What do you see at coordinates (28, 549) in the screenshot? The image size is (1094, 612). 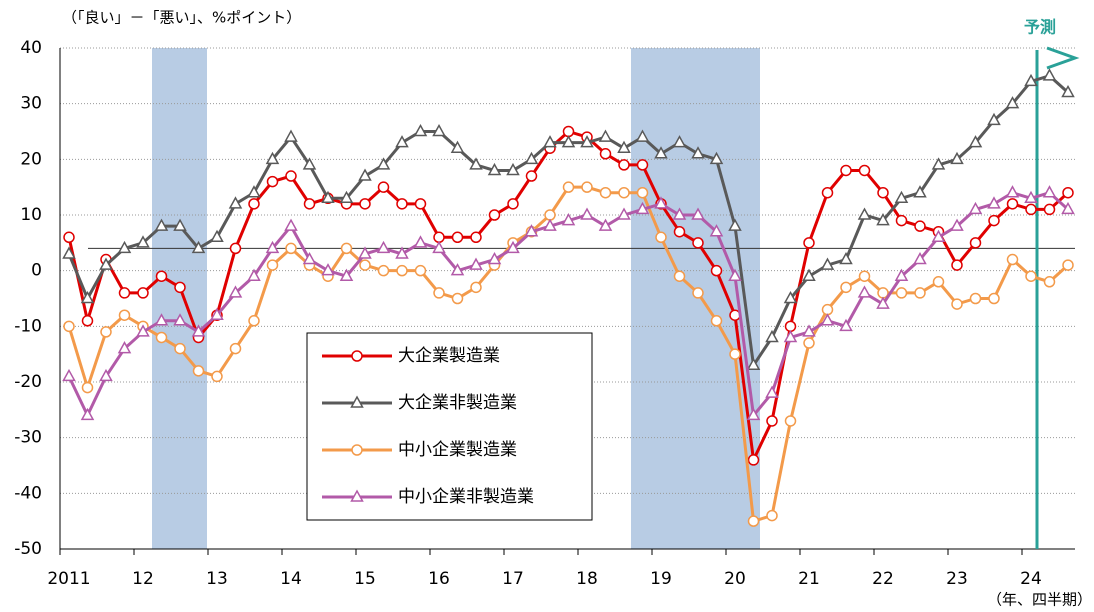 I see `y-tick-label: -50` at bounding box center [28, 549].